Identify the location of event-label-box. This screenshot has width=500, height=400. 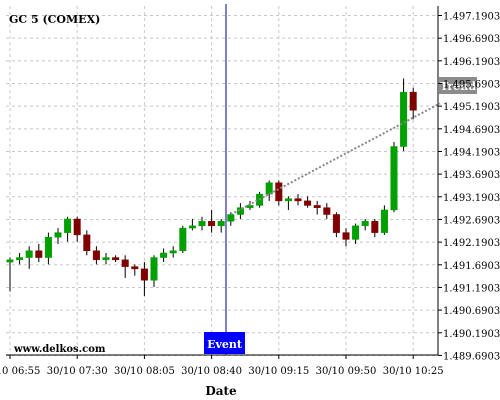
(224, 343).